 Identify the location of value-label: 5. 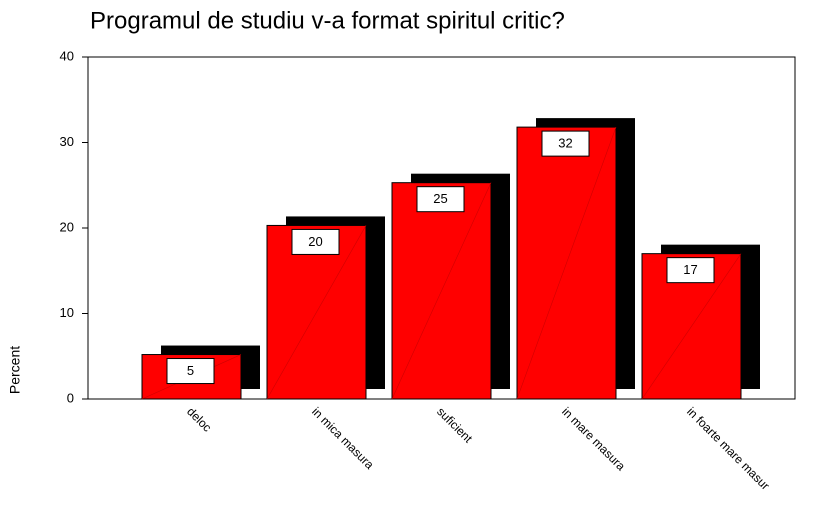
(190, 370).